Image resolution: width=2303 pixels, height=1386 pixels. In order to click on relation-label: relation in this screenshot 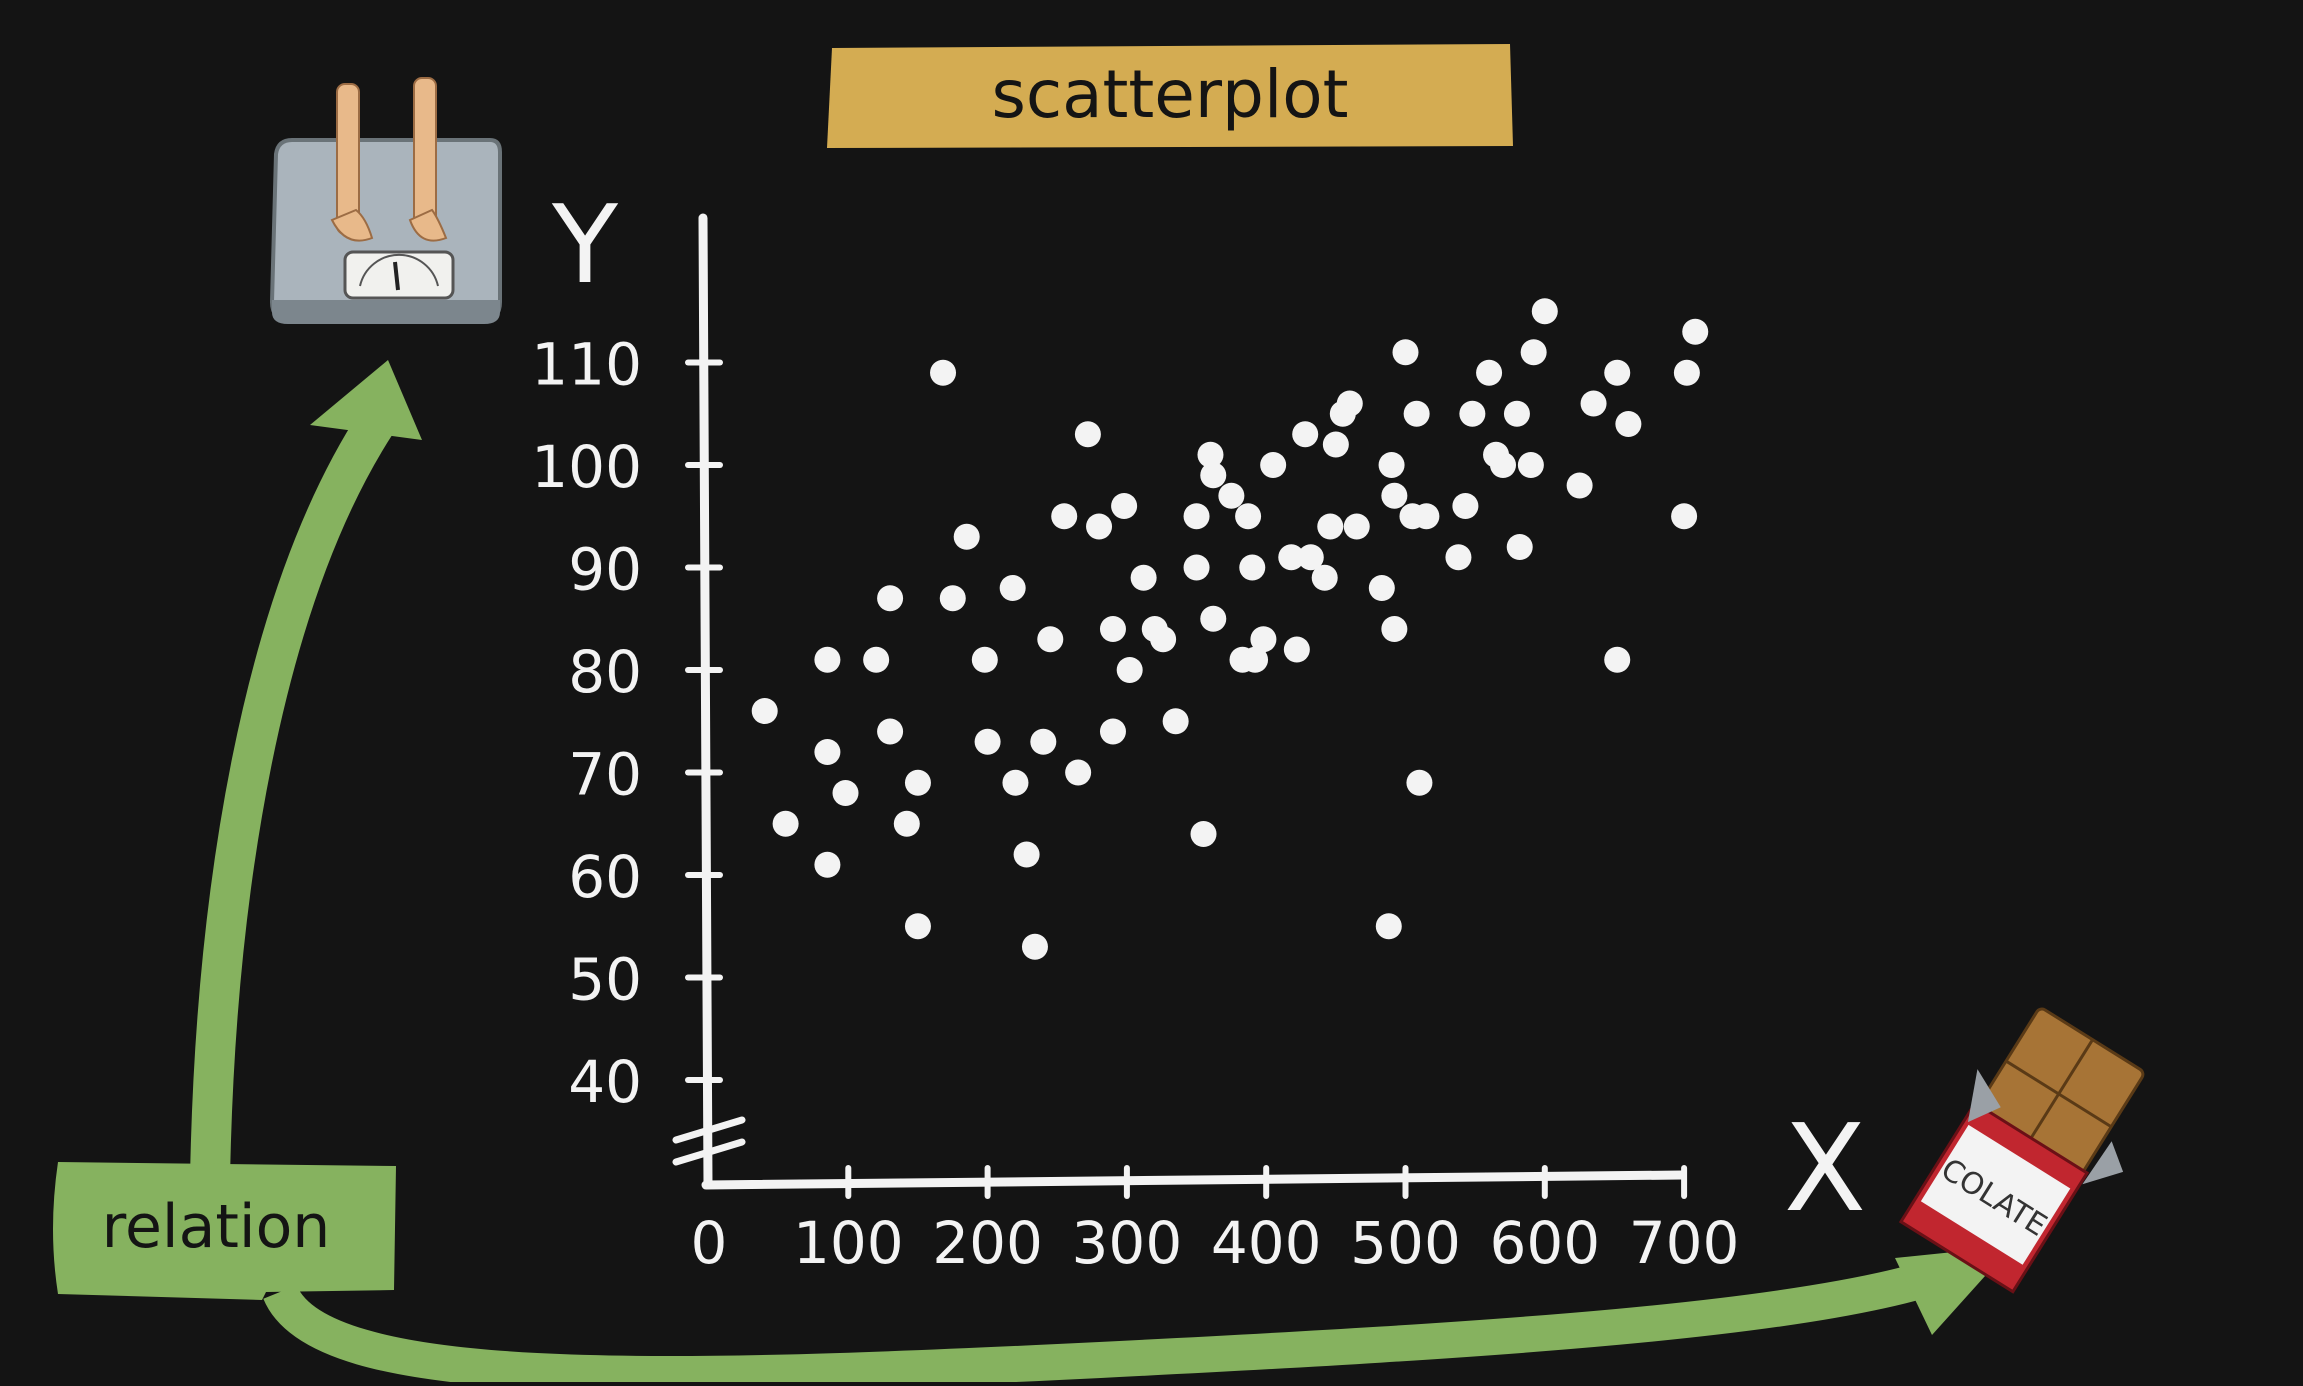, I will do `click(216, 1227)`.